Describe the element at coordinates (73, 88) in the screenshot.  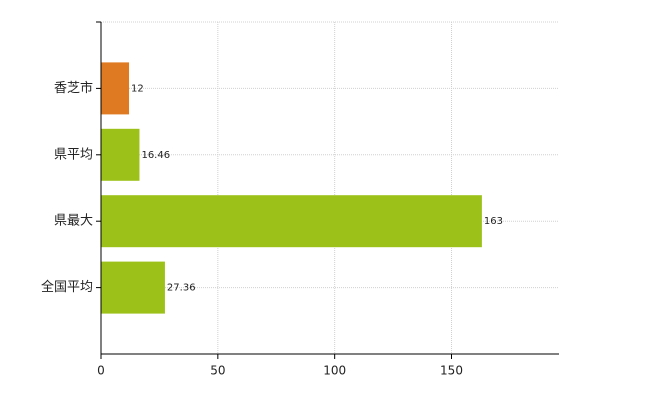
I see `y-tick-label: 香芝市` at that location.